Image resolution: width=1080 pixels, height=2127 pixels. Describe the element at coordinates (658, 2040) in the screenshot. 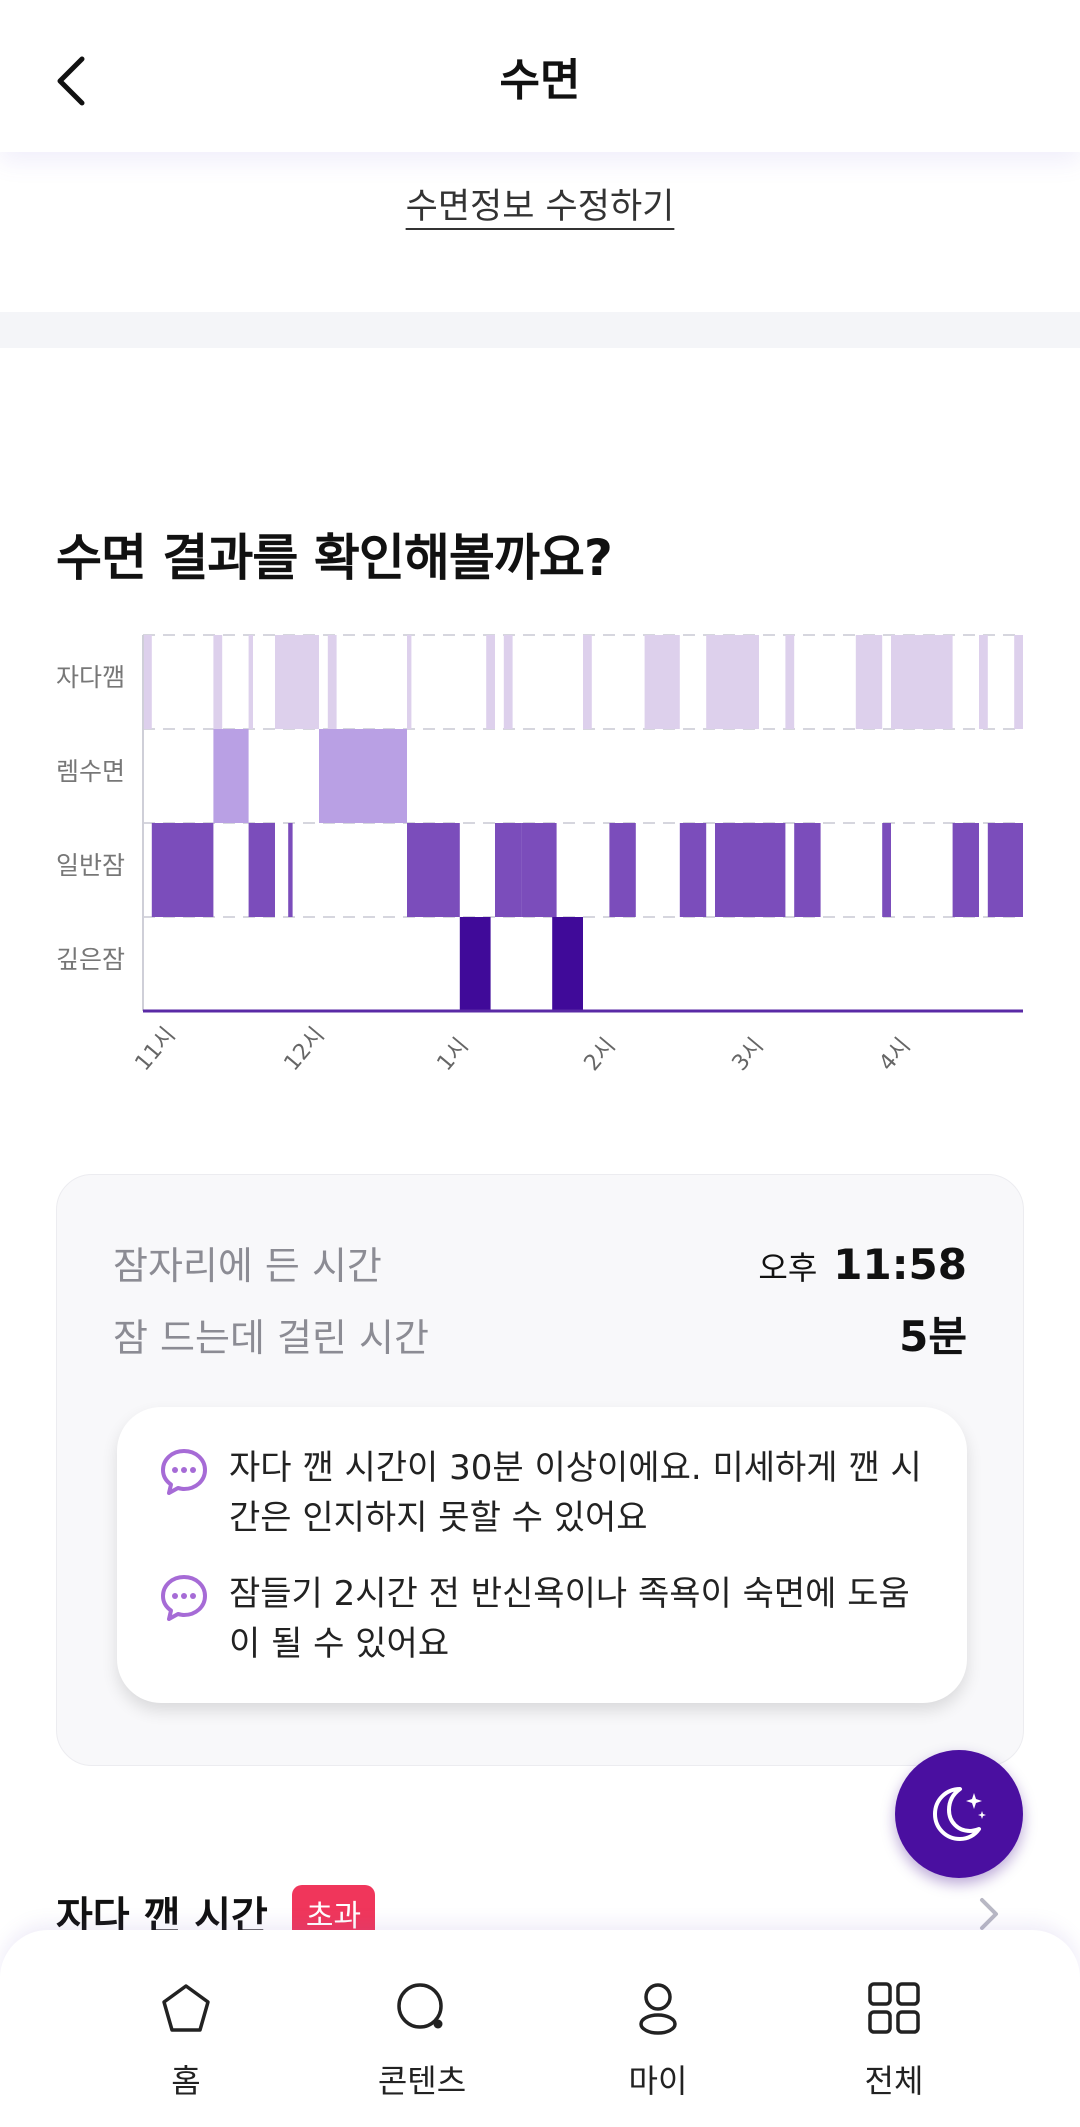

I see `nav-item-my: 마이` at that location.